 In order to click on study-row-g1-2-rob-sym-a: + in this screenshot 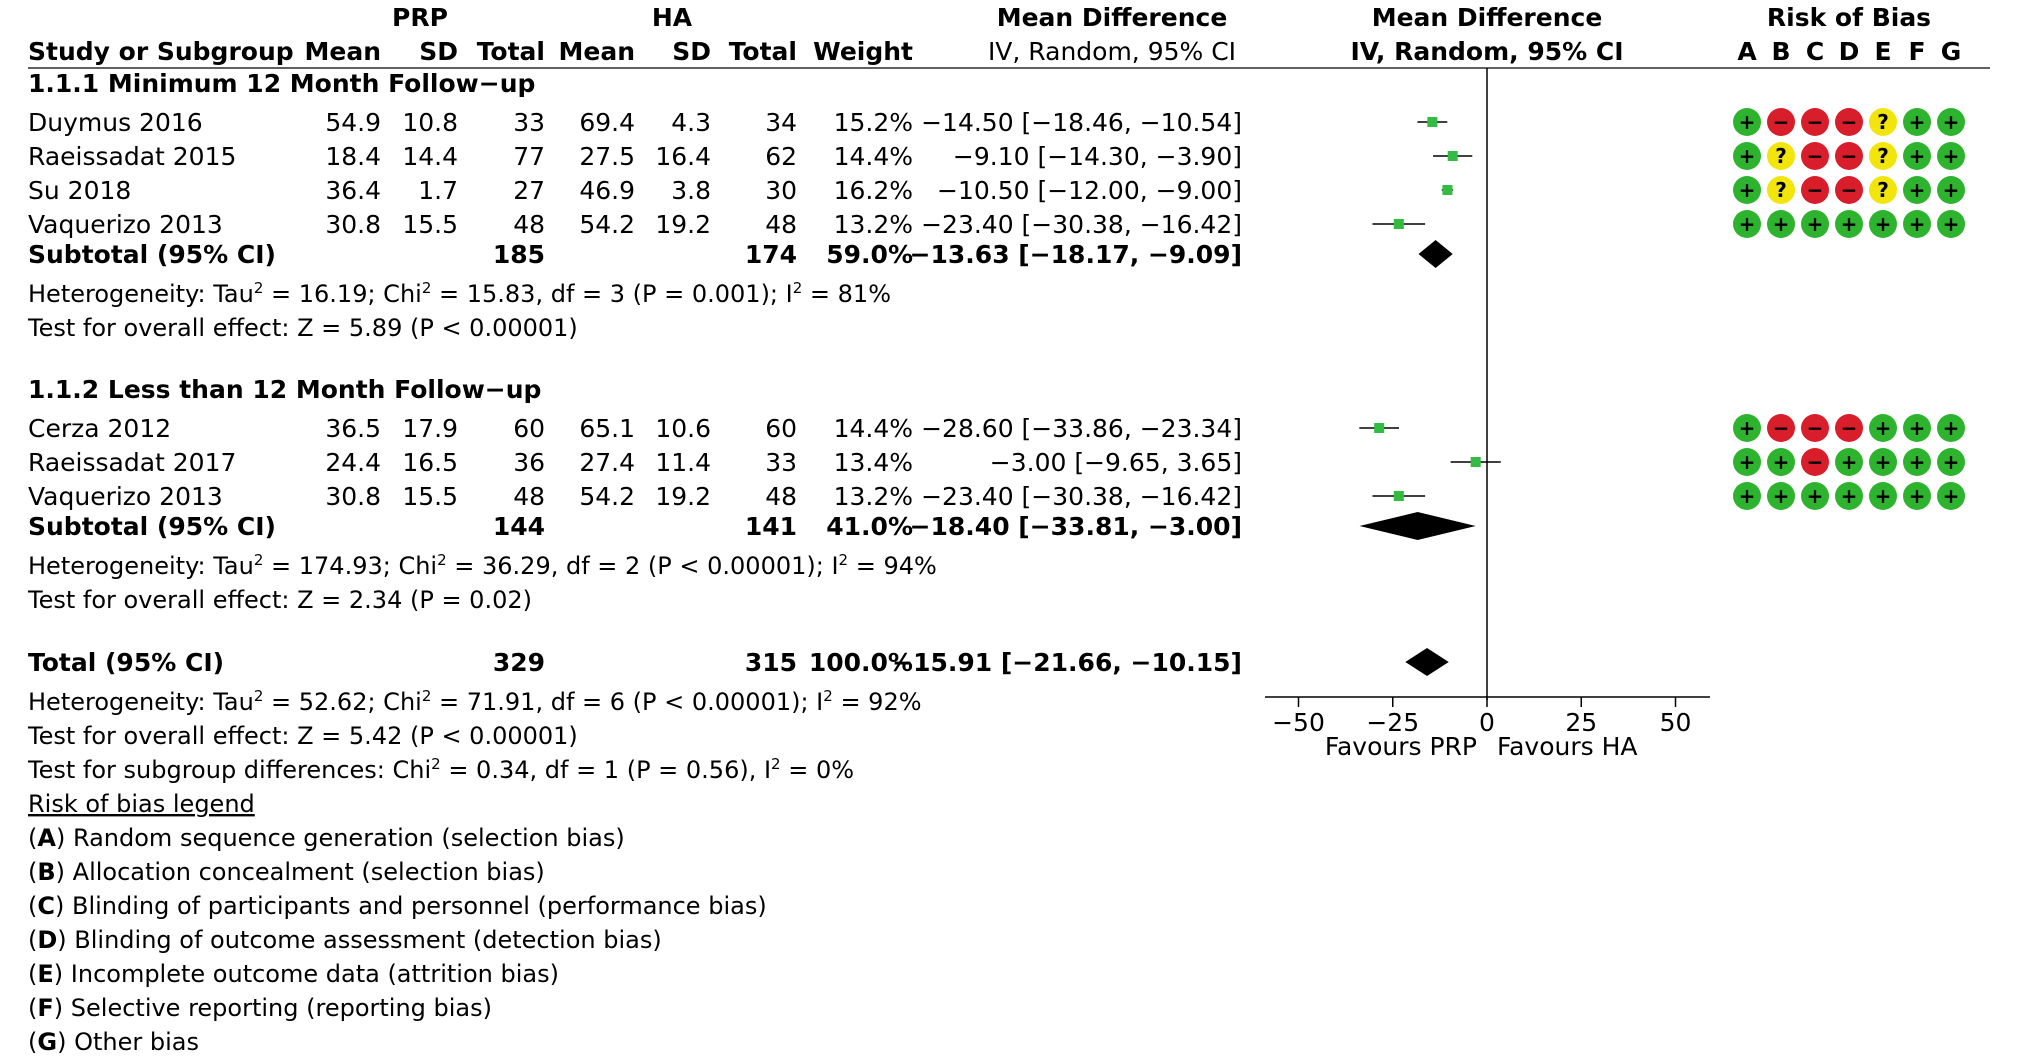, I will do `click(1747, 190)`.